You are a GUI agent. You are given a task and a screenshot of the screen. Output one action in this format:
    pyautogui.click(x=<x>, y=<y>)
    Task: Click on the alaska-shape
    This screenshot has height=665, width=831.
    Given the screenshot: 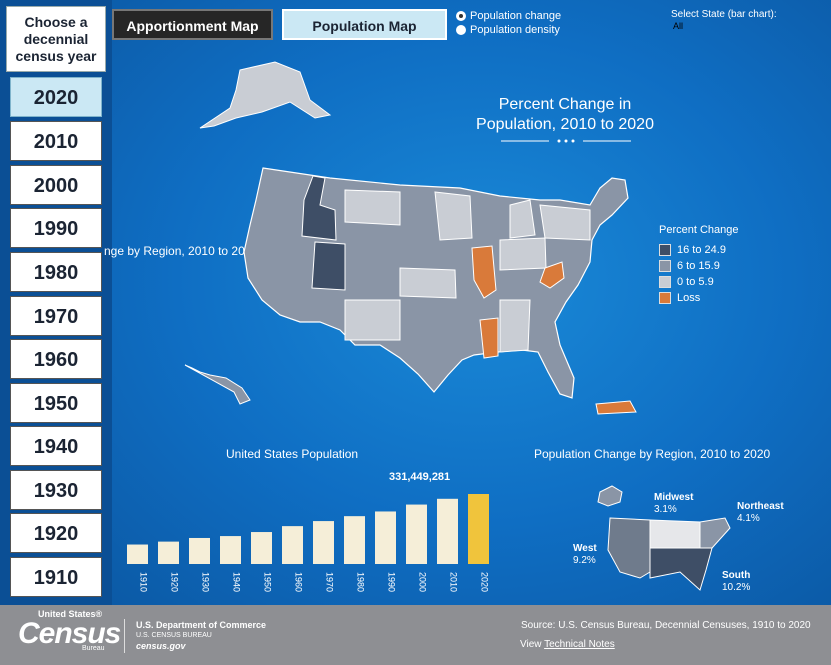 What is the action you would take?
    pyautogui.click(x=265, y=95)
    